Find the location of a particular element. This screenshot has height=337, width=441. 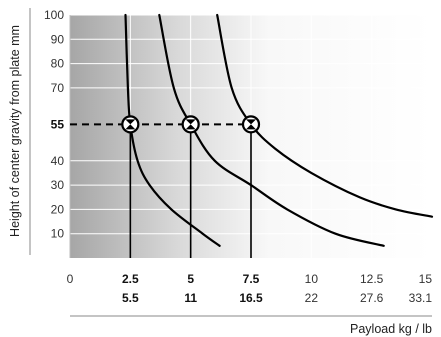

y-tick-label-0: 10 is located at coordinates (58, 234).